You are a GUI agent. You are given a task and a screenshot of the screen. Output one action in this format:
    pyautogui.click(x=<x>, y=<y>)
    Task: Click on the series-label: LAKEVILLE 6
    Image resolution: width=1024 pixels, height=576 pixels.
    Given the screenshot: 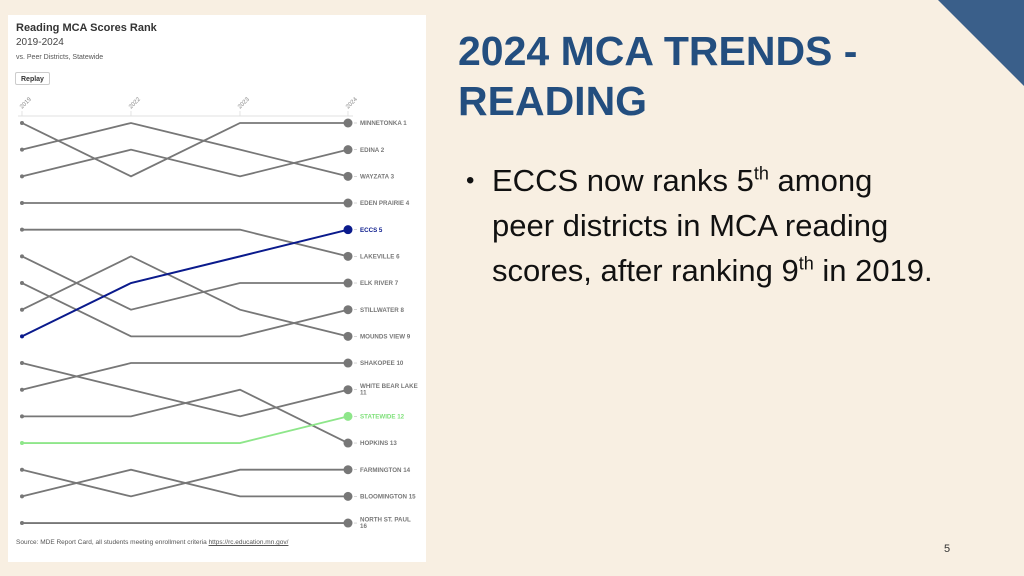 What is the action you would take?
    pyautogui.click(x=380, y=257)
    